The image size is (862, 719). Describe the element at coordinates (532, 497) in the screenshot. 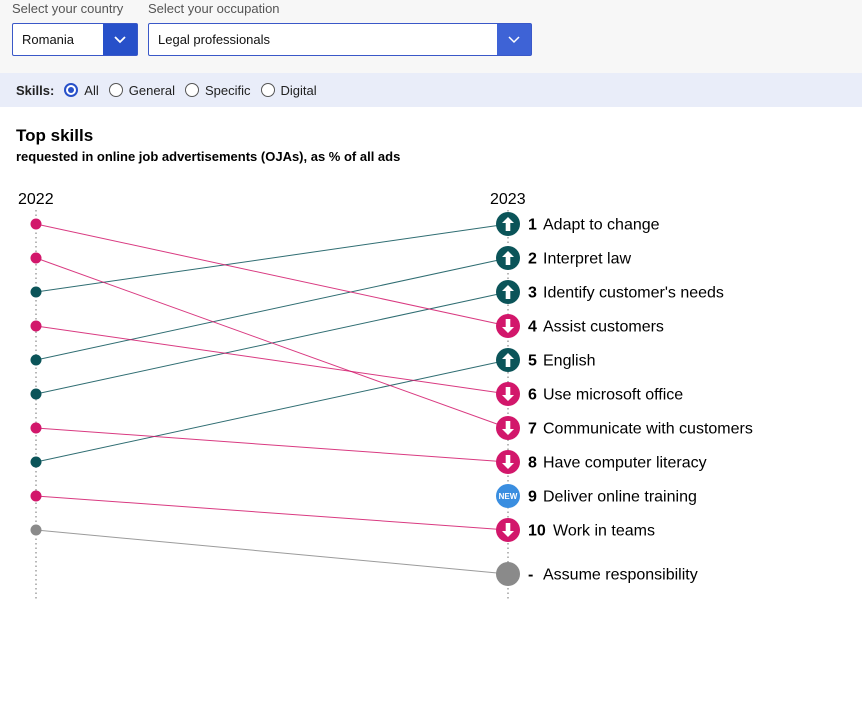

I see `rank-label: 9` at that location.